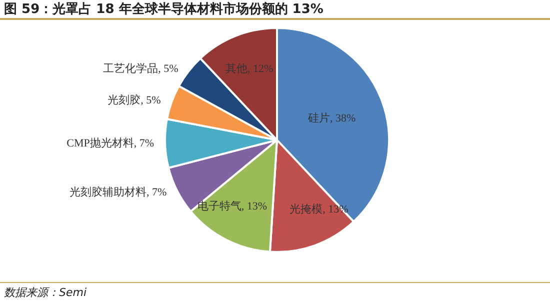 This screenshot has width=550, height=301. What do you see at coordinates (134, 100) in the screenshot?
I see `slice-label: 光刻胶, 5%` at bounding box center [134, 100].